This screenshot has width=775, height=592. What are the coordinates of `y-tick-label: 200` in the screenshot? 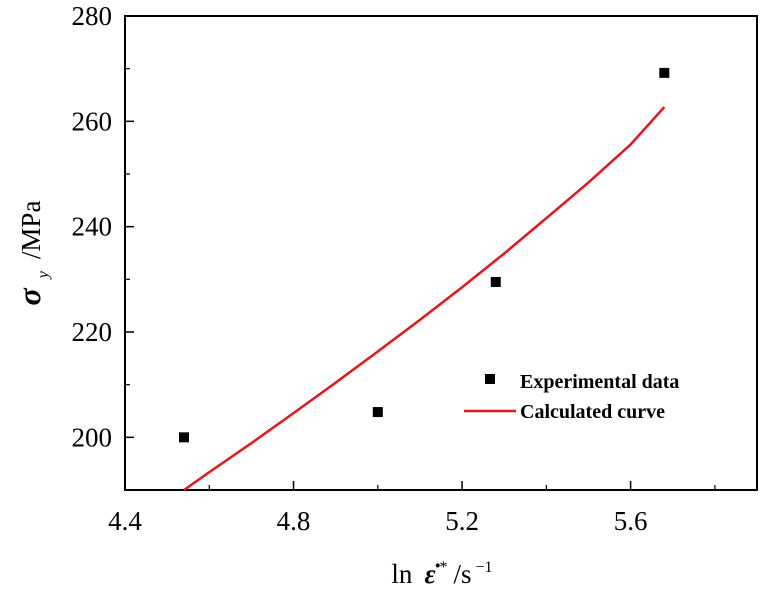 It's located at (92, 437).